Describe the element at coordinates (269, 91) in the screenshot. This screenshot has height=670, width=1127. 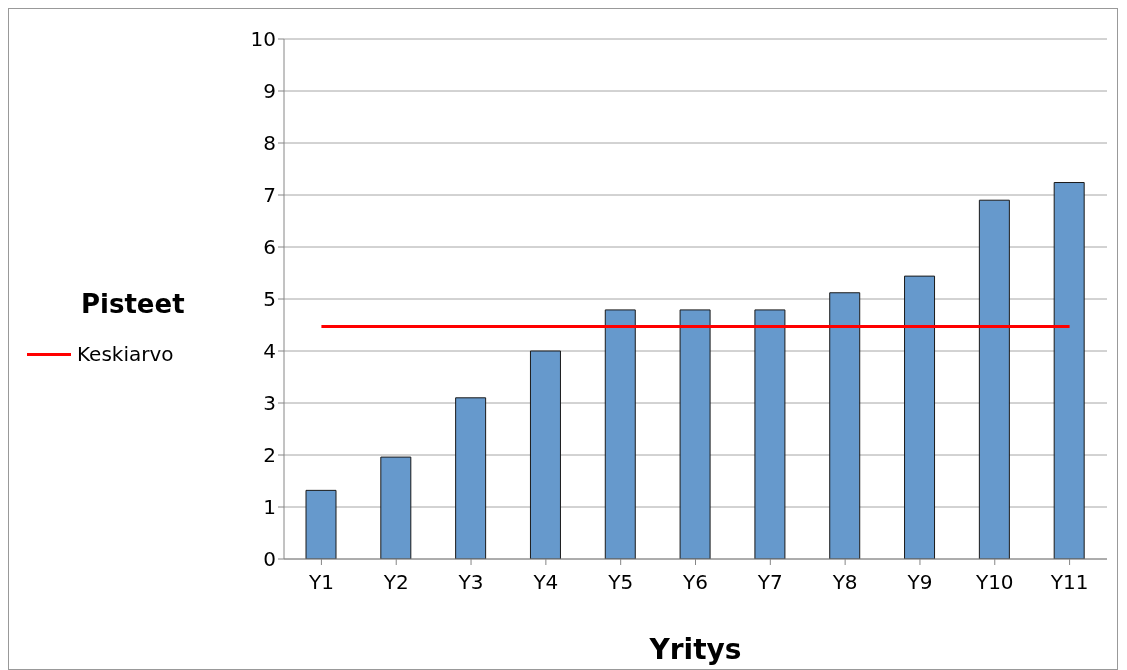
I see `y-tick-label: 9` at that location.